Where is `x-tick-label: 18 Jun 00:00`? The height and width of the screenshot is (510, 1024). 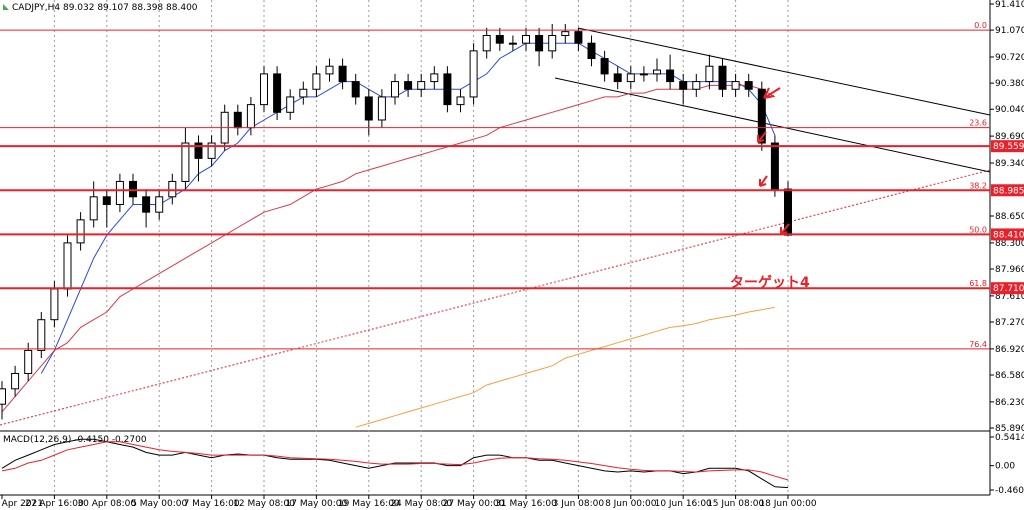 x-tick-label: 18 Jun 00:00 is located at coordinates (787, 504).